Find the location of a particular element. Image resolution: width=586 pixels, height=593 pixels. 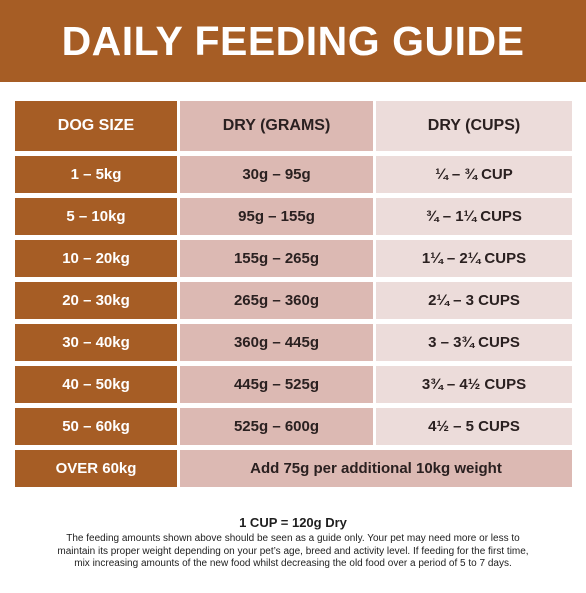

table-row: 20 – 30kg 265g – 360g 2¼ – 3 CUPS is located at coordinates (293, 300).